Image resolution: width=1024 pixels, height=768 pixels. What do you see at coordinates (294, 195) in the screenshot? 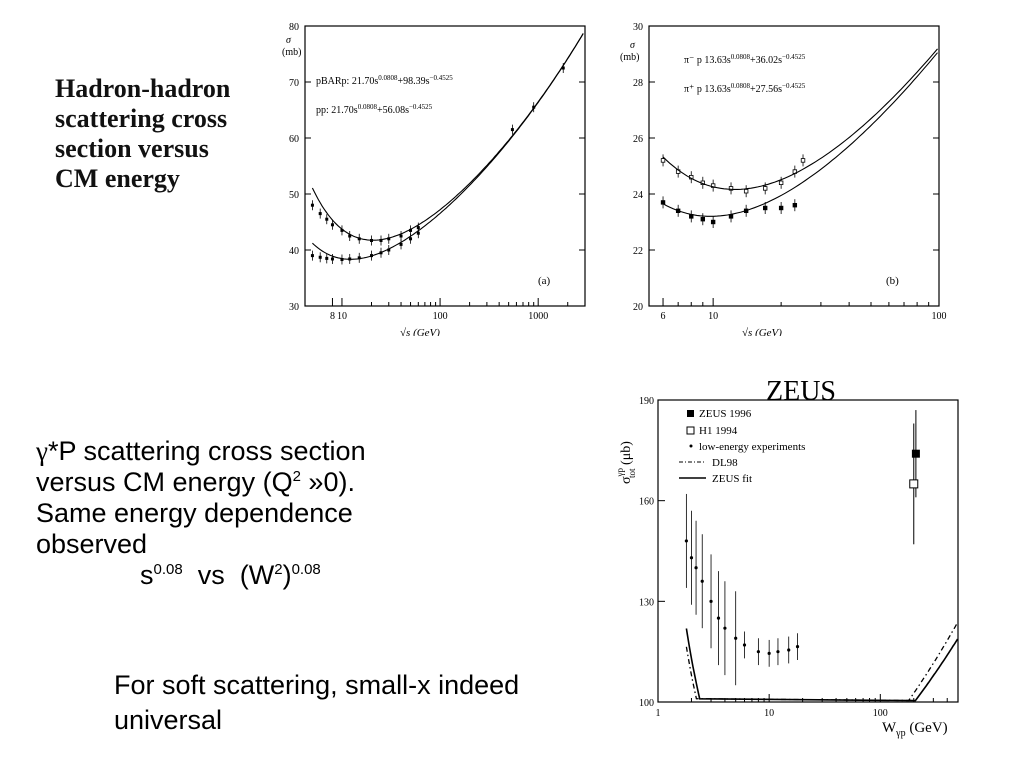
I see `plot-a-ytick-label: 50` at bounding box center [294, 195].